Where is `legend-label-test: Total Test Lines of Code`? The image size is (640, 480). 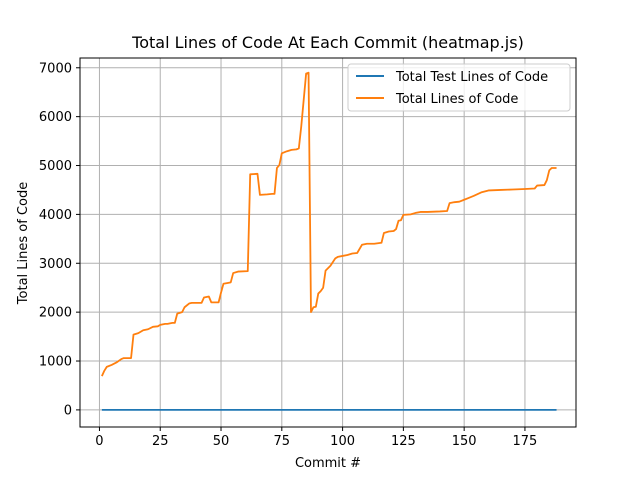
legend-label-test: Total Test Lines of Code is located at coordinates (471, 77).